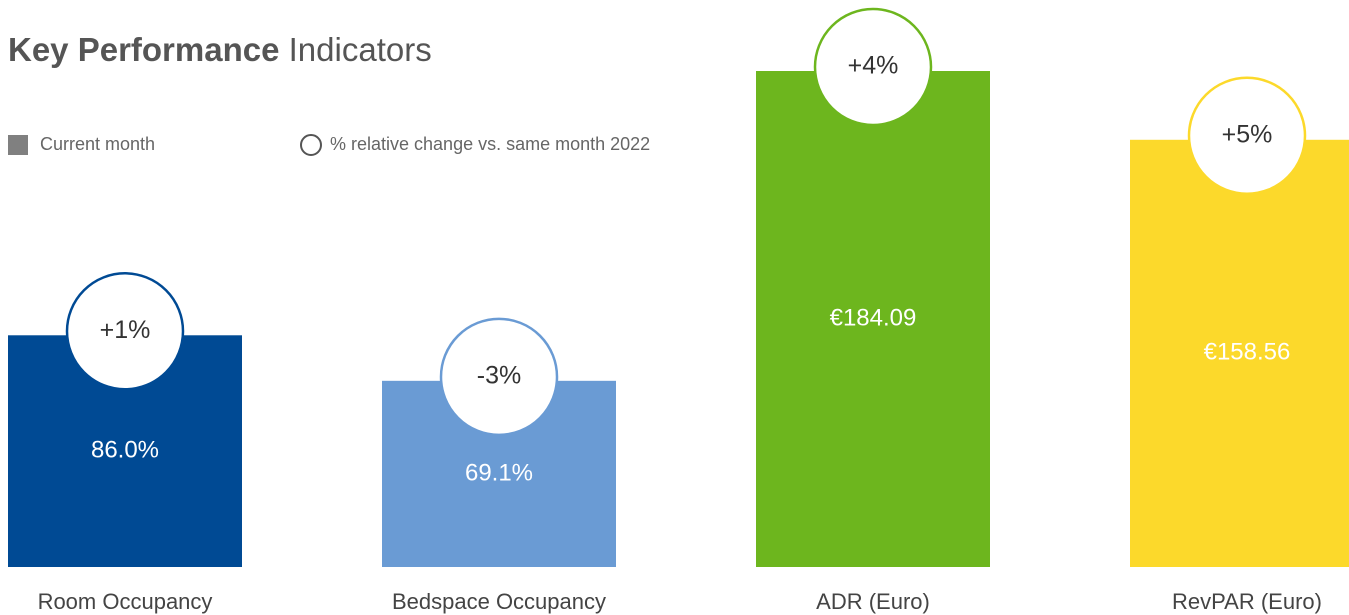 This screenshot has height=615, width=1349. Describe the element at coordinates (311, 145) in the screenshot. I see `legend-circle` at that location.